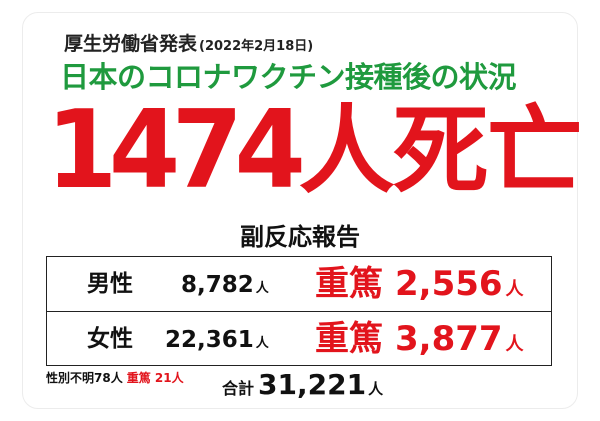 The image size is (600, 421). I want to click on sex-label: 女性, so click(110, 339).